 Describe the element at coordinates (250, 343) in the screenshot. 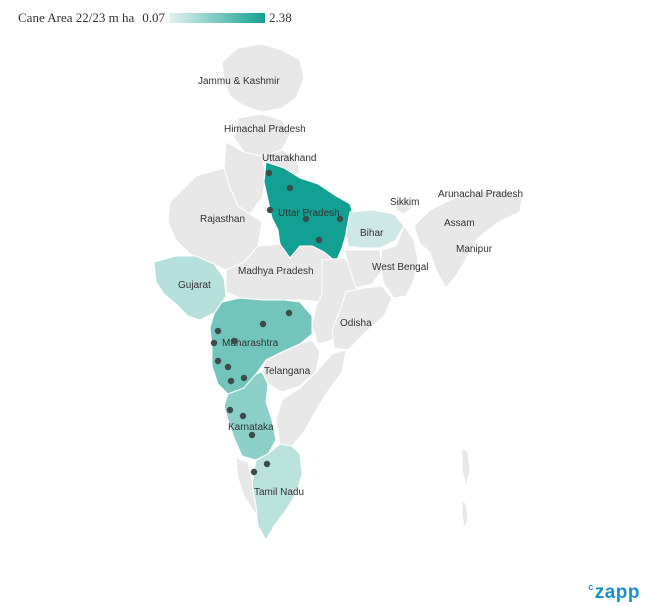

I see `label-maharashtra: Maharashtra` at that location.